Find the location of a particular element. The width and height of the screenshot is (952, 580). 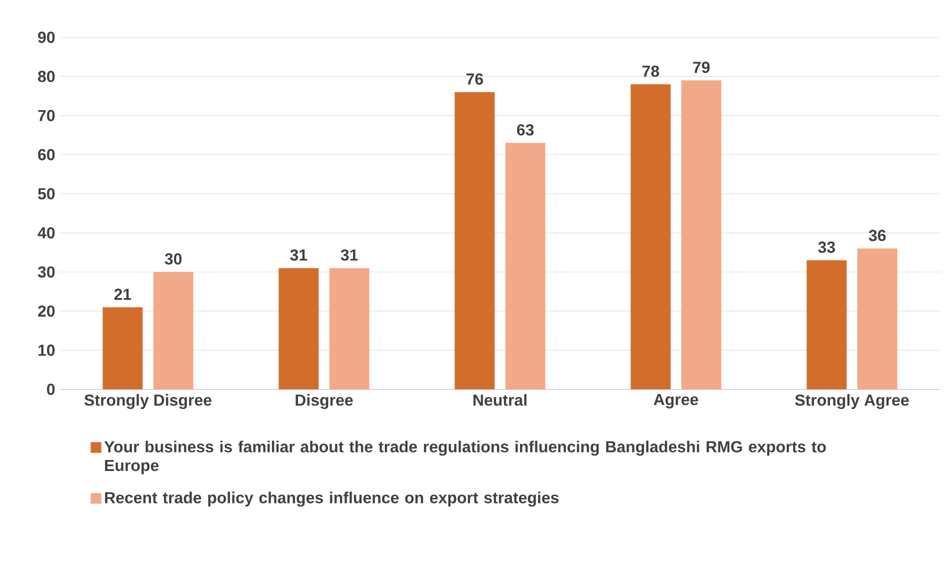

y-tick-label: 60 is located at coordinates (46, 154).